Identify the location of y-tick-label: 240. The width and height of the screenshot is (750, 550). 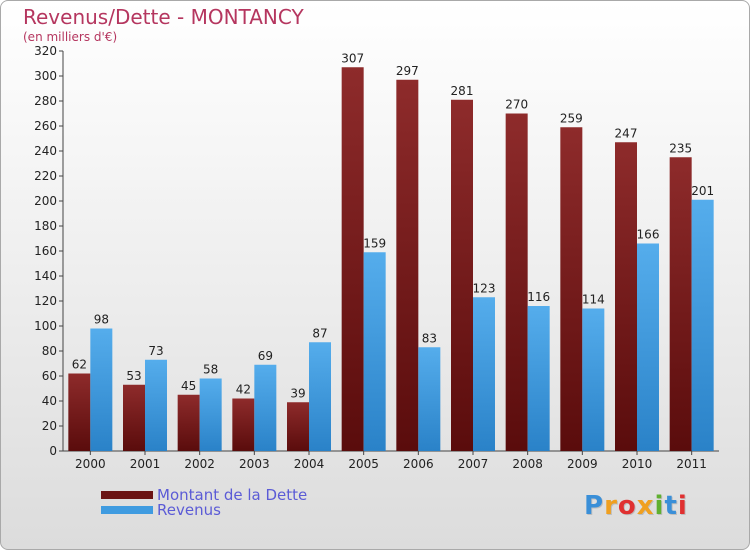
(45, 151).